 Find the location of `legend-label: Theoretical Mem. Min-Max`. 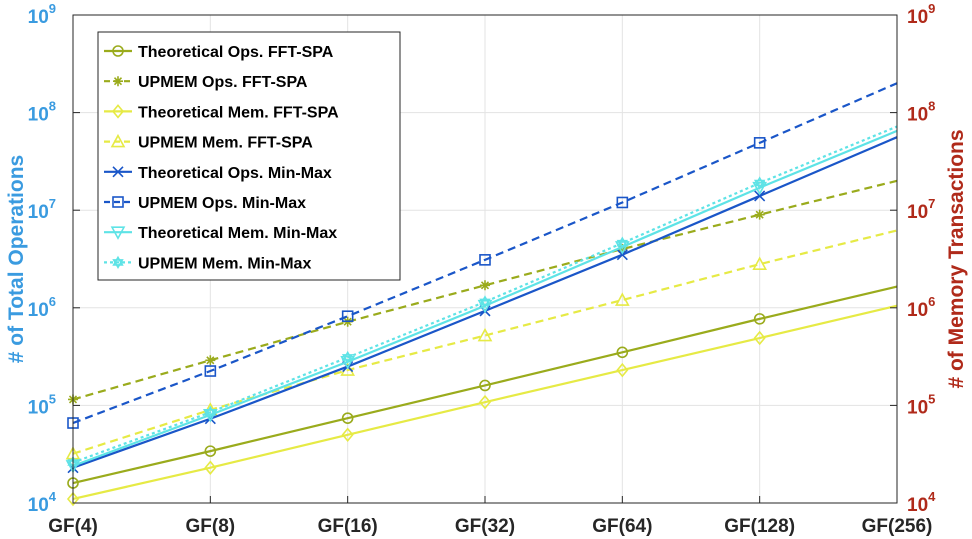

legend-label: Theoretical Mem. Min-Max is located at coordinates (237, 233).